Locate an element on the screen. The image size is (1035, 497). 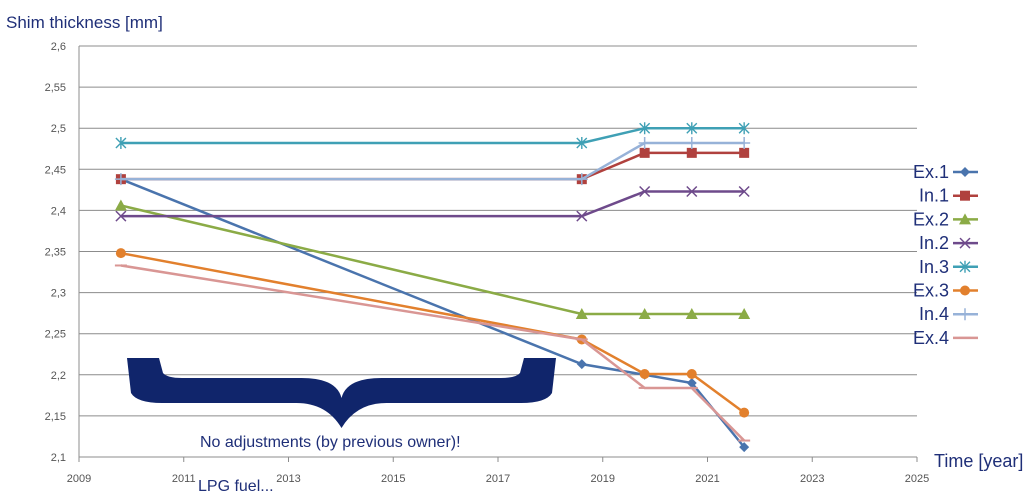
x-tick-label: 2017 is located at coordinates (498, 479).